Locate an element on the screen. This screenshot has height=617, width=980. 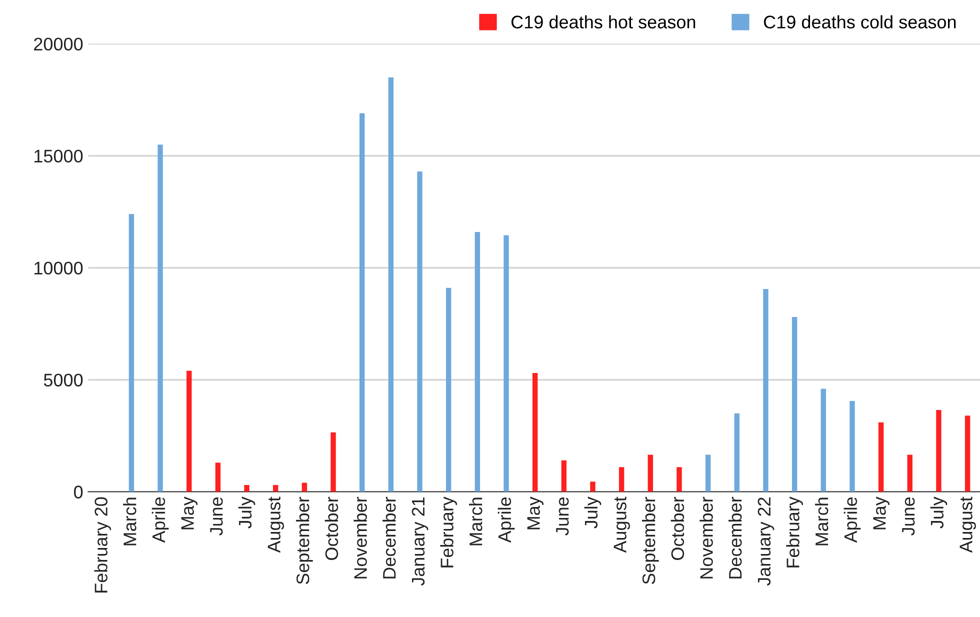
x-tick-label: February 20 is located at coordinates (103, 544).